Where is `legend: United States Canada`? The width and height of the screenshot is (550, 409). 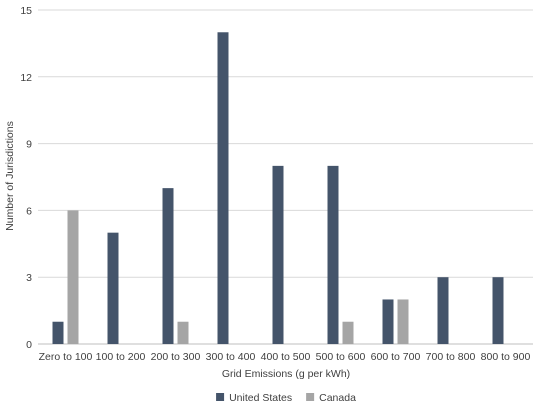 legend: United States Canada is located at coordinates (286, 398).